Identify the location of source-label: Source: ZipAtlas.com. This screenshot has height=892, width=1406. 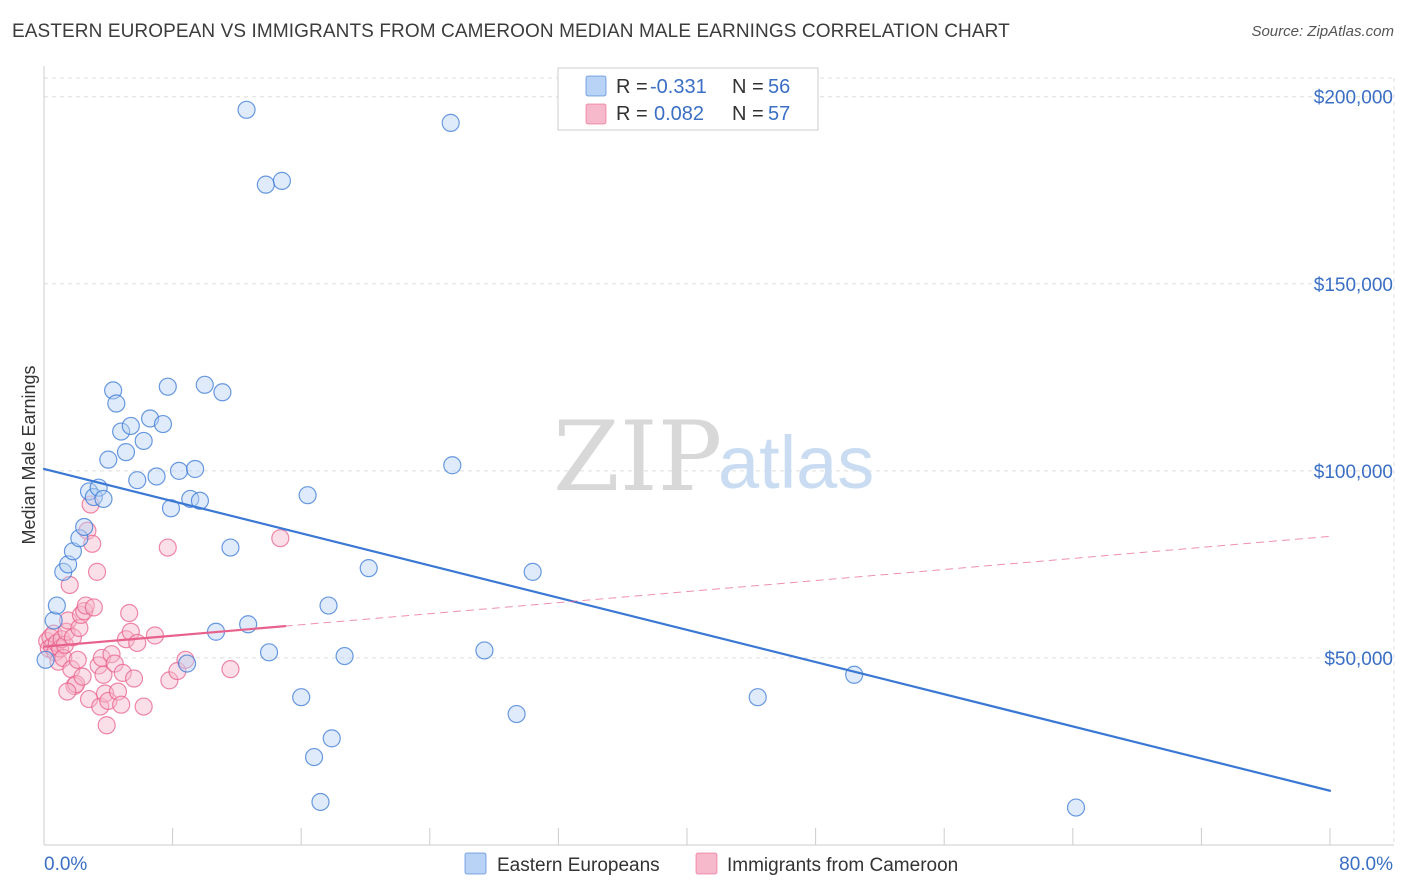
(1322, 31).